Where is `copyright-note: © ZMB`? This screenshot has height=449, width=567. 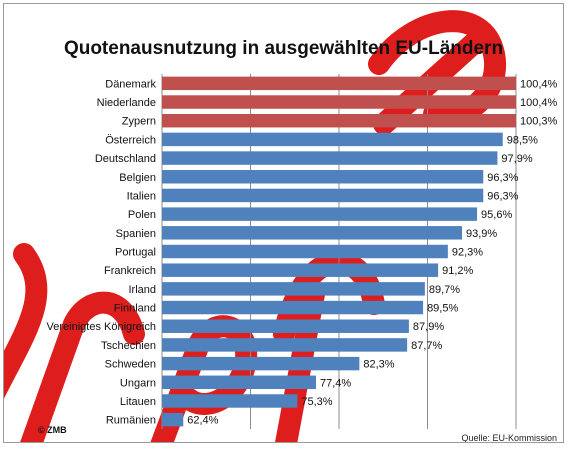
copyright-note: © ZMB is located at coordinates (52, 430).